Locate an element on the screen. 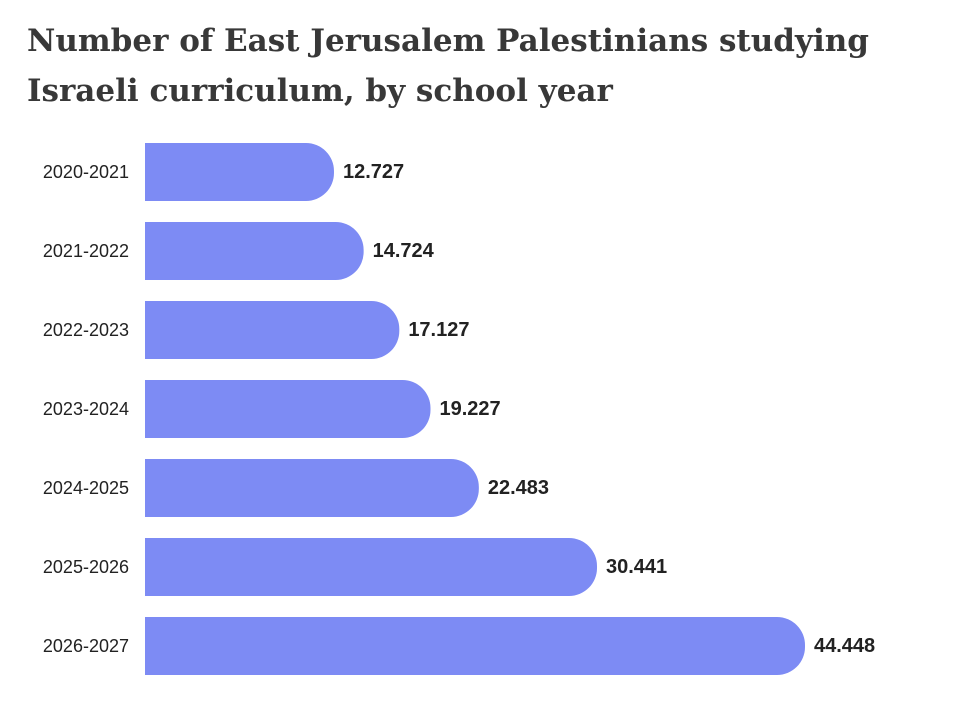  category-label: 2023-2024 is located at coordinates (86, 409).